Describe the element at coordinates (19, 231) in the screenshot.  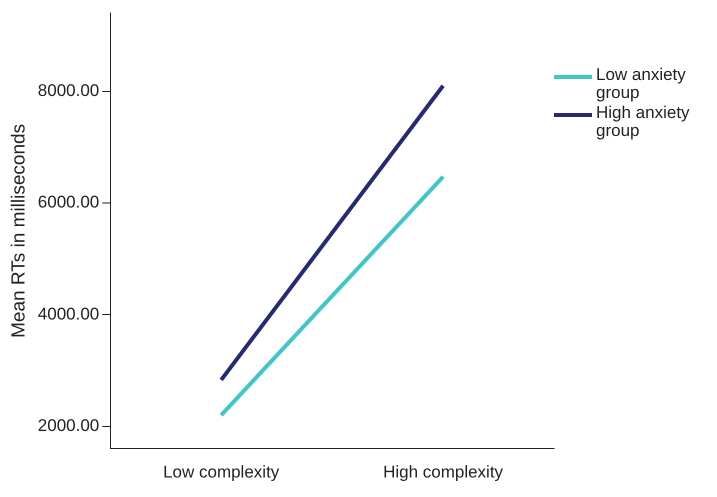
I see `y-axis-title: Mean RTs in milliseconds` at that location.